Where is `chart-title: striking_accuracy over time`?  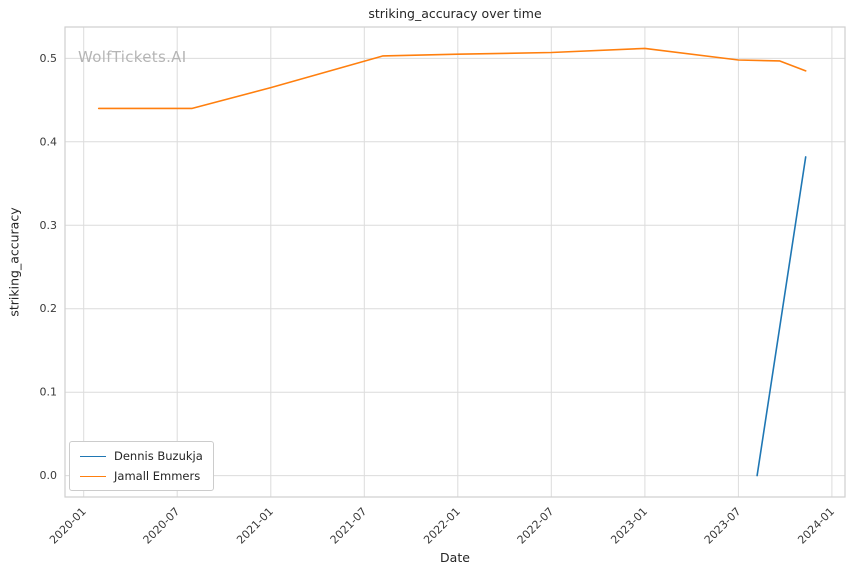
chart-title: striking_accuracy over time is located at coordinates (455, 13).